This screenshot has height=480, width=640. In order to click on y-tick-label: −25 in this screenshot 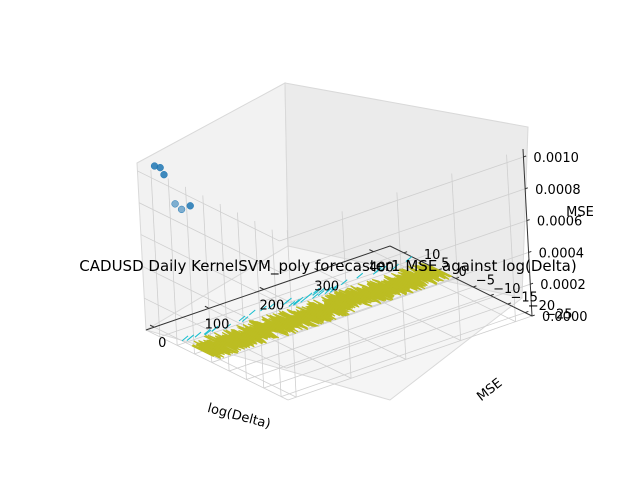, I will do `click(558, 315)`.